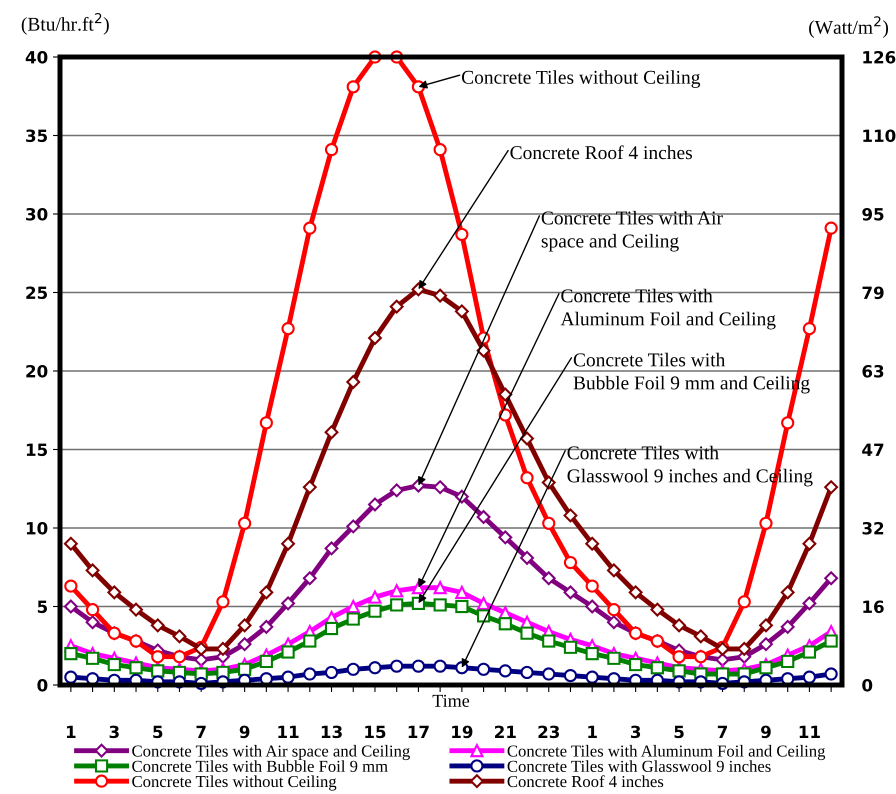  Describe the element at coordinates (873, 371) in the screenshot. I see `y2-tick-label: 63` at that location.